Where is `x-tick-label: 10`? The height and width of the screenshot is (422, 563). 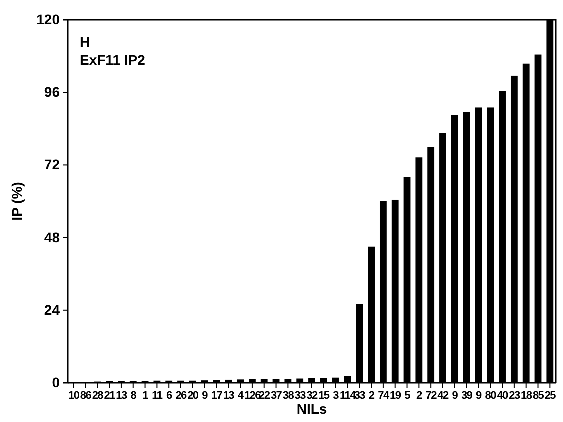 x-tick-label: 10 is located at coordinates (74, 396).